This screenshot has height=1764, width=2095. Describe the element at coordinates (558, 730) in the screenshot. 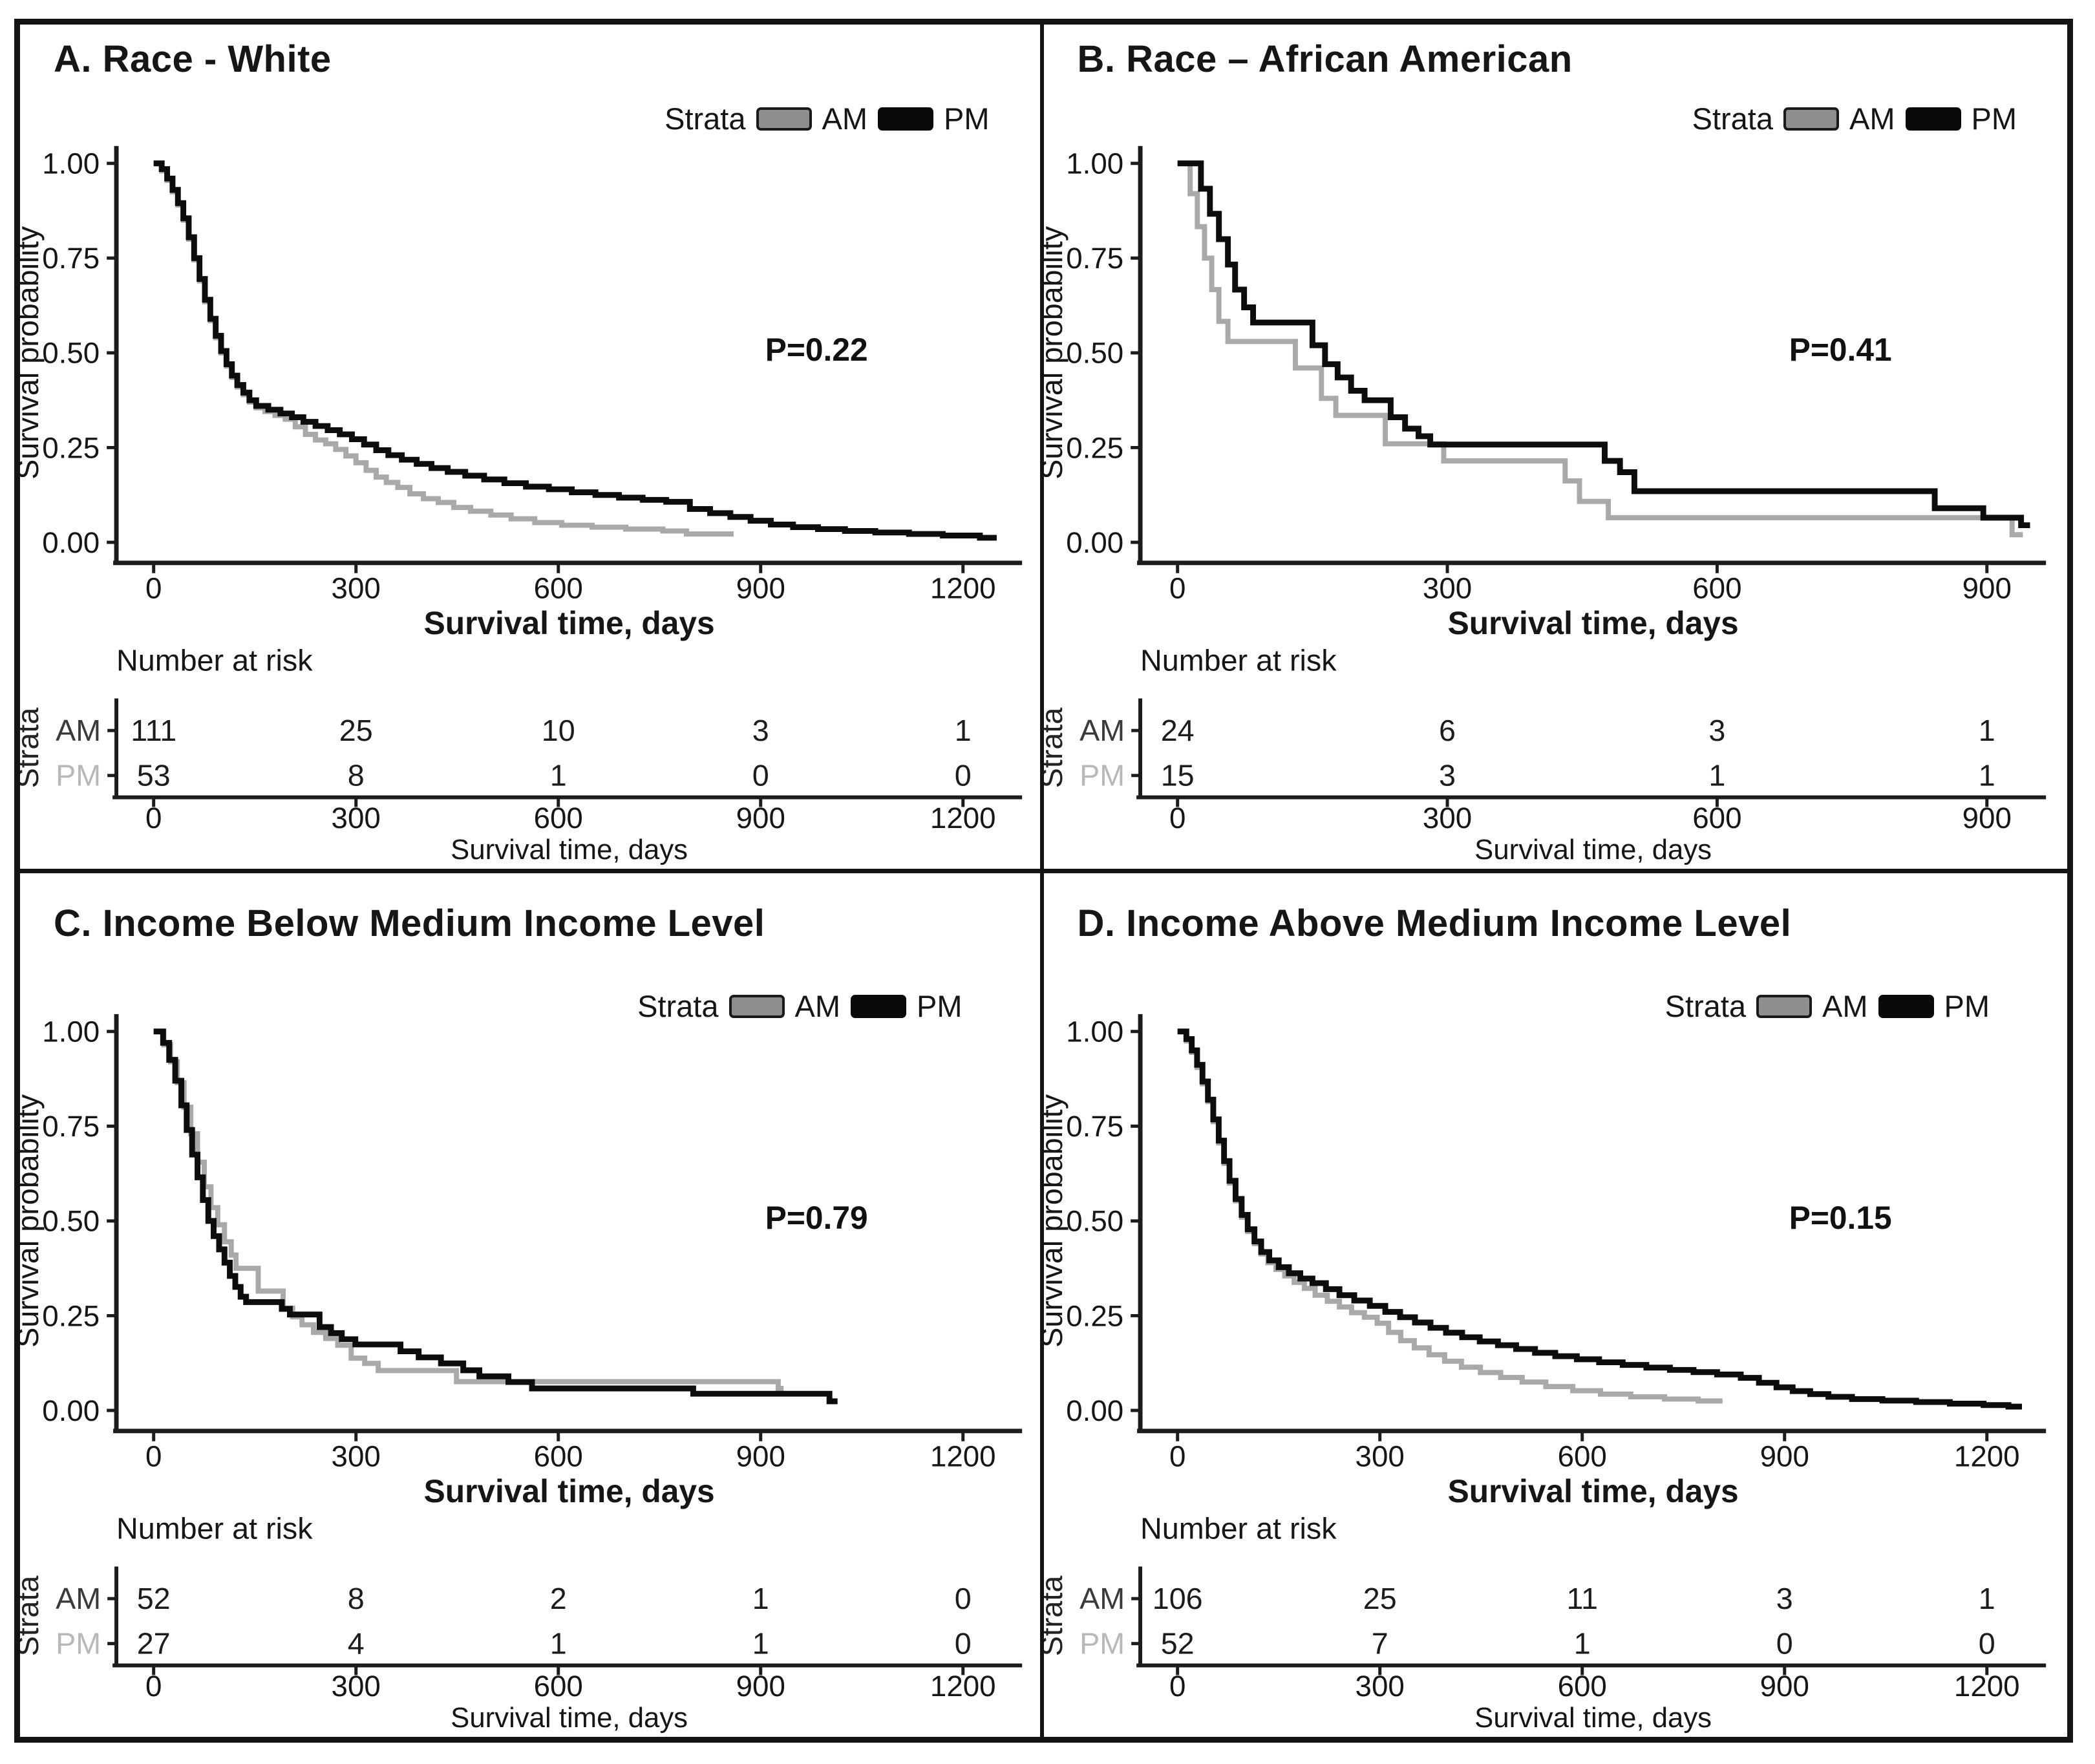

I see `risk-count: 10` at that location.